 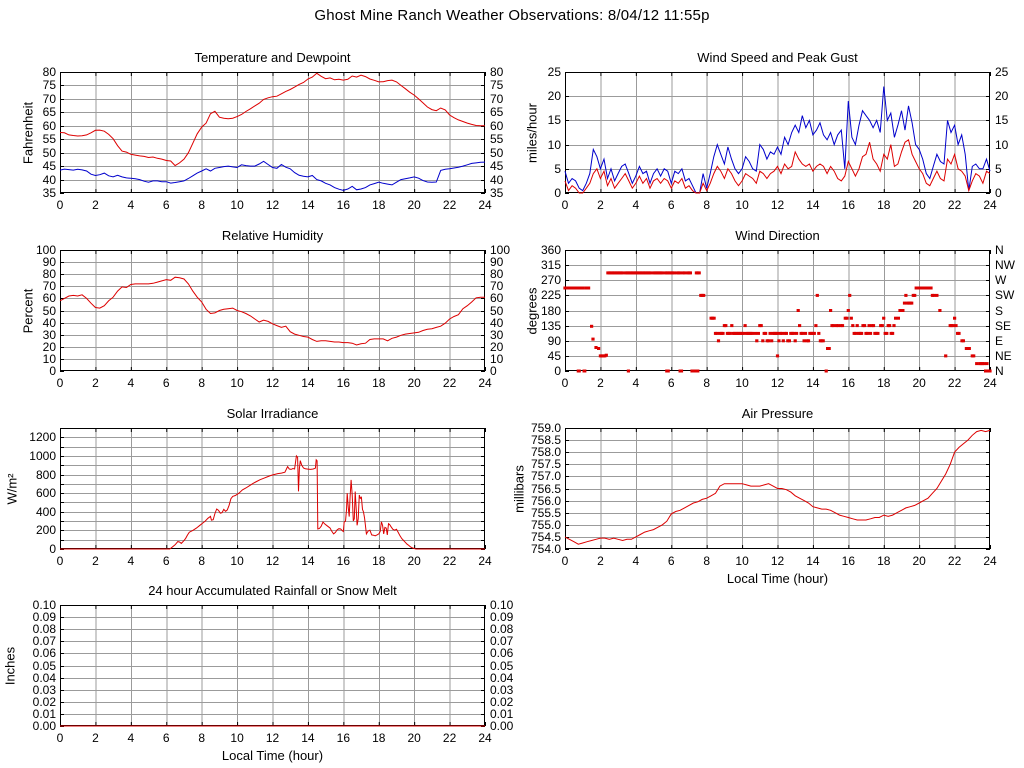 I want to click on y-tick-label: 200, so click(x=45, y=530).